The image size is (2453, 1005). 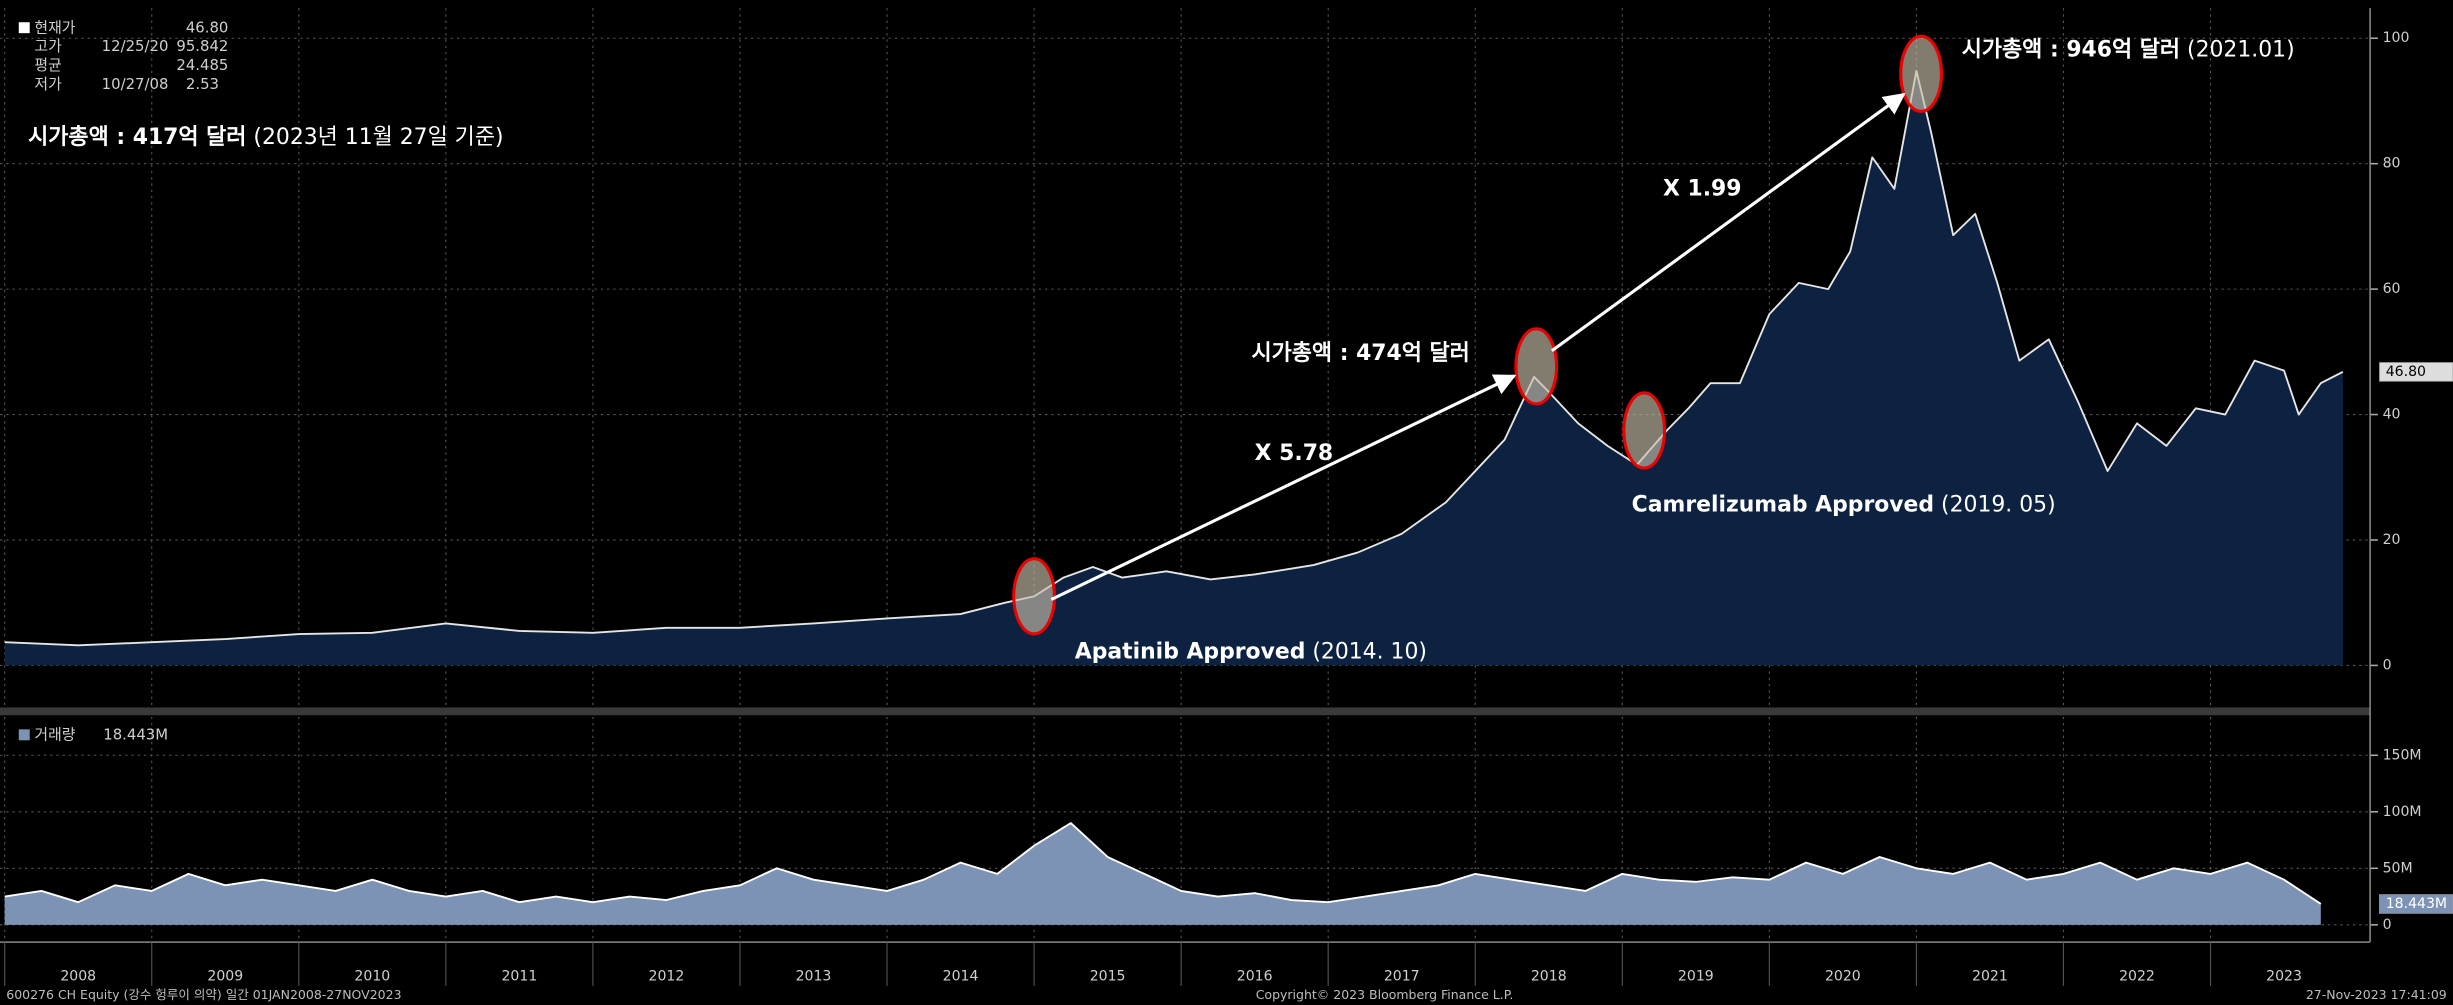 I want to click on x-tick-label: 2019, so click(x=1696, y=977).